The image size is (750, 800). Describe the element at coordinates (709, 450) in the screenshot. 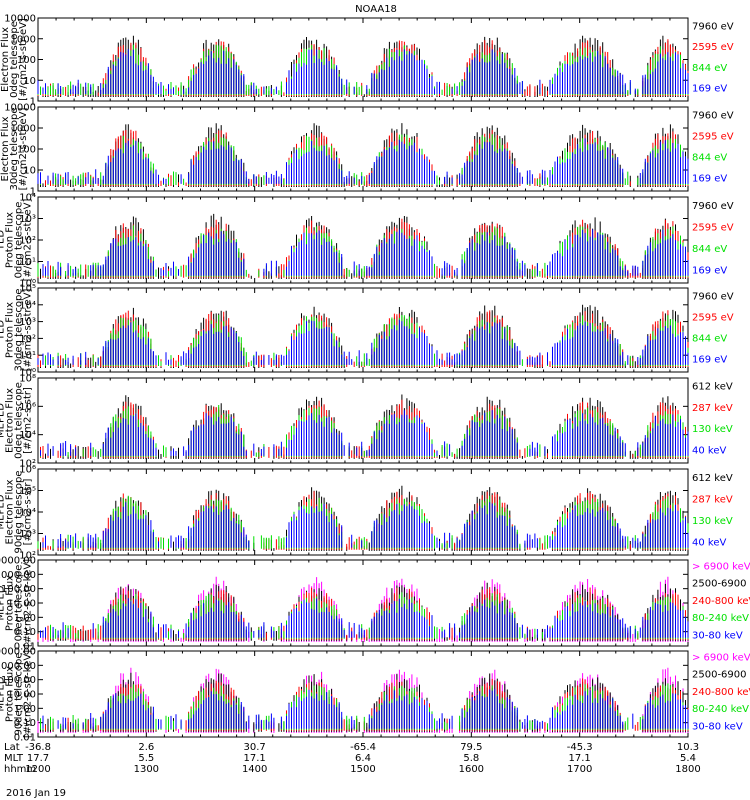

I see `legend-entry: 40 keV` at that location.